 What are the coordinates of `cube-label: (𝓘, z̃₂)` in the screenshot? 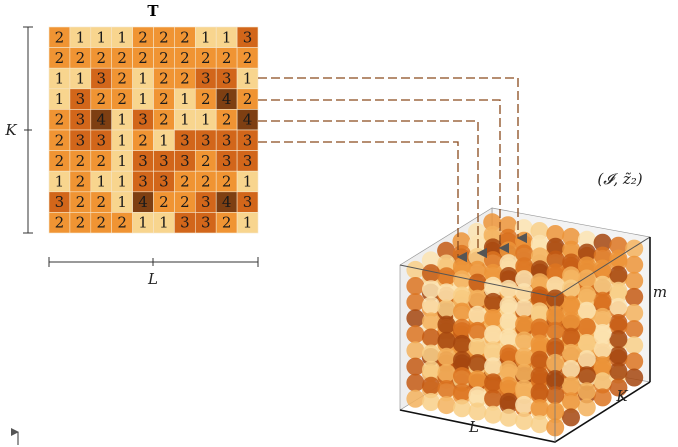 It's located at (619, 179).